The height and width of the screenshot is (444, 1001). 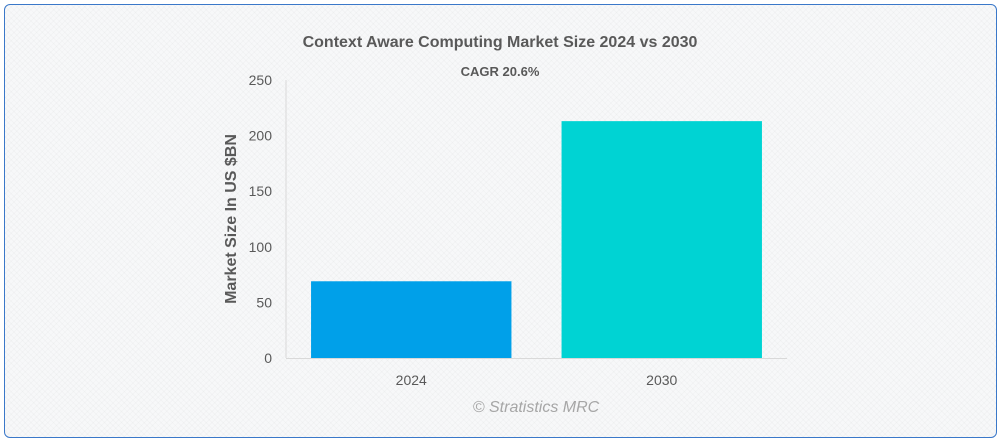 I want to click on y-tick-label: 0, so click(x=268, y=358).